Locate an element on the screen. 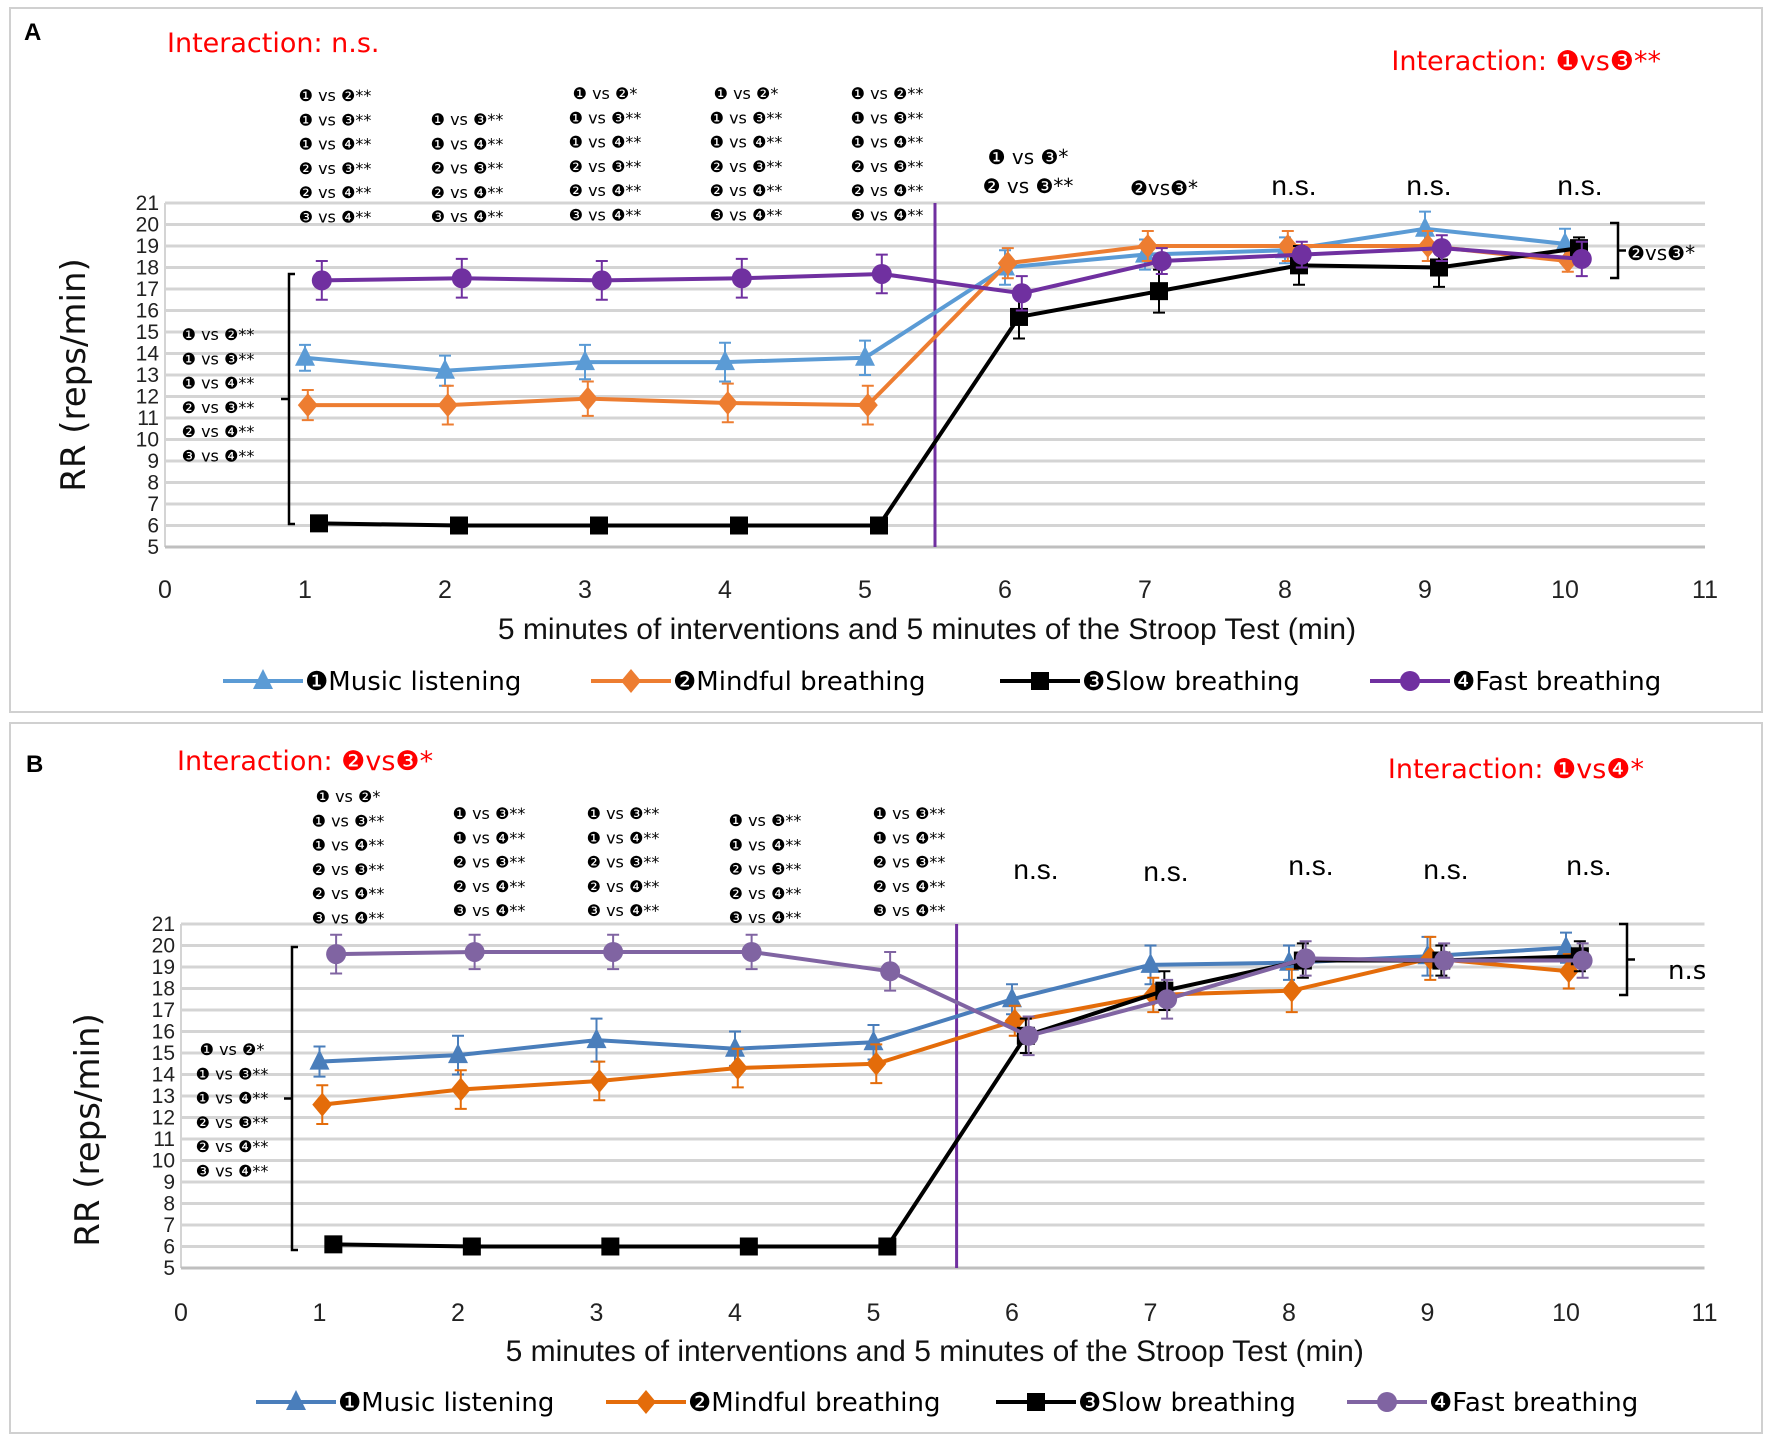 This screenshot has width=1772, height=1439. y-tick-label: 6 is located at coordinates (153, 526).